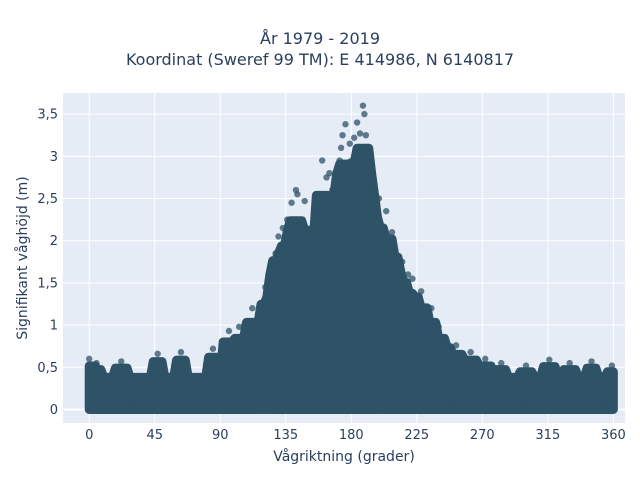 Image resolution: width=640 pixels, height=480 pixels. What do you see at coordinates (47, 115) in the screenshot?
I see `y-tick-label: 3,5` at bounding box center [47, 115].